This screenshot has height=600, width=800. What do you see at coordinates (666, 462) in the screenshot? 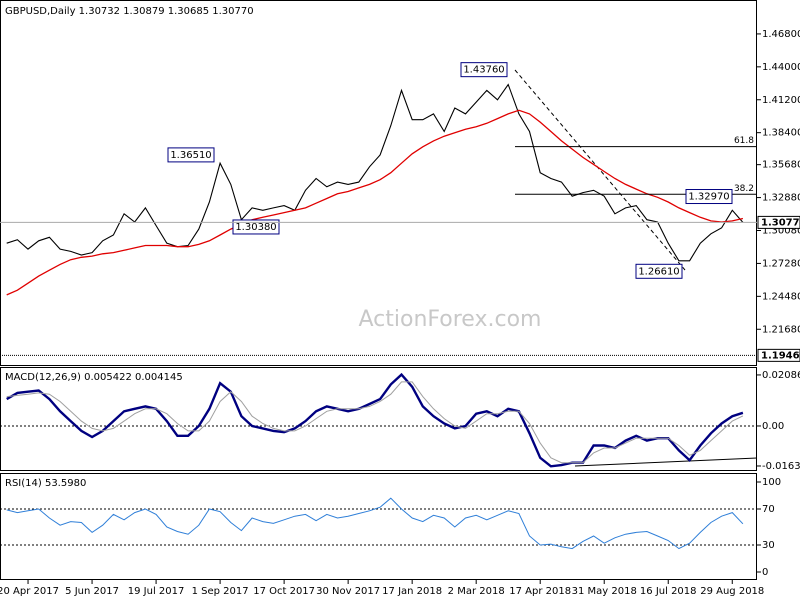
I see `macd-trend-line` at bounding box center [666, 462].